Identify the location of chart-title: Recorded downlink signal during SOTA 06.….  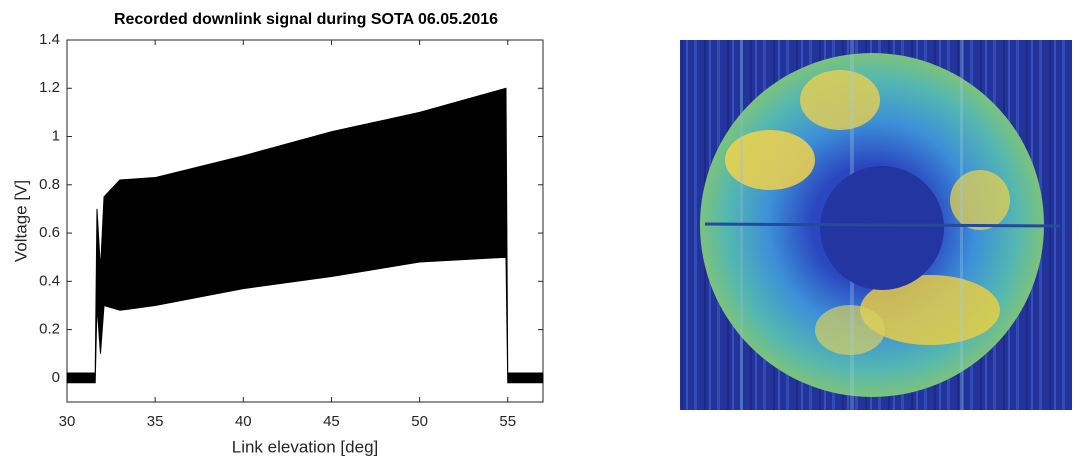
(306, 19).